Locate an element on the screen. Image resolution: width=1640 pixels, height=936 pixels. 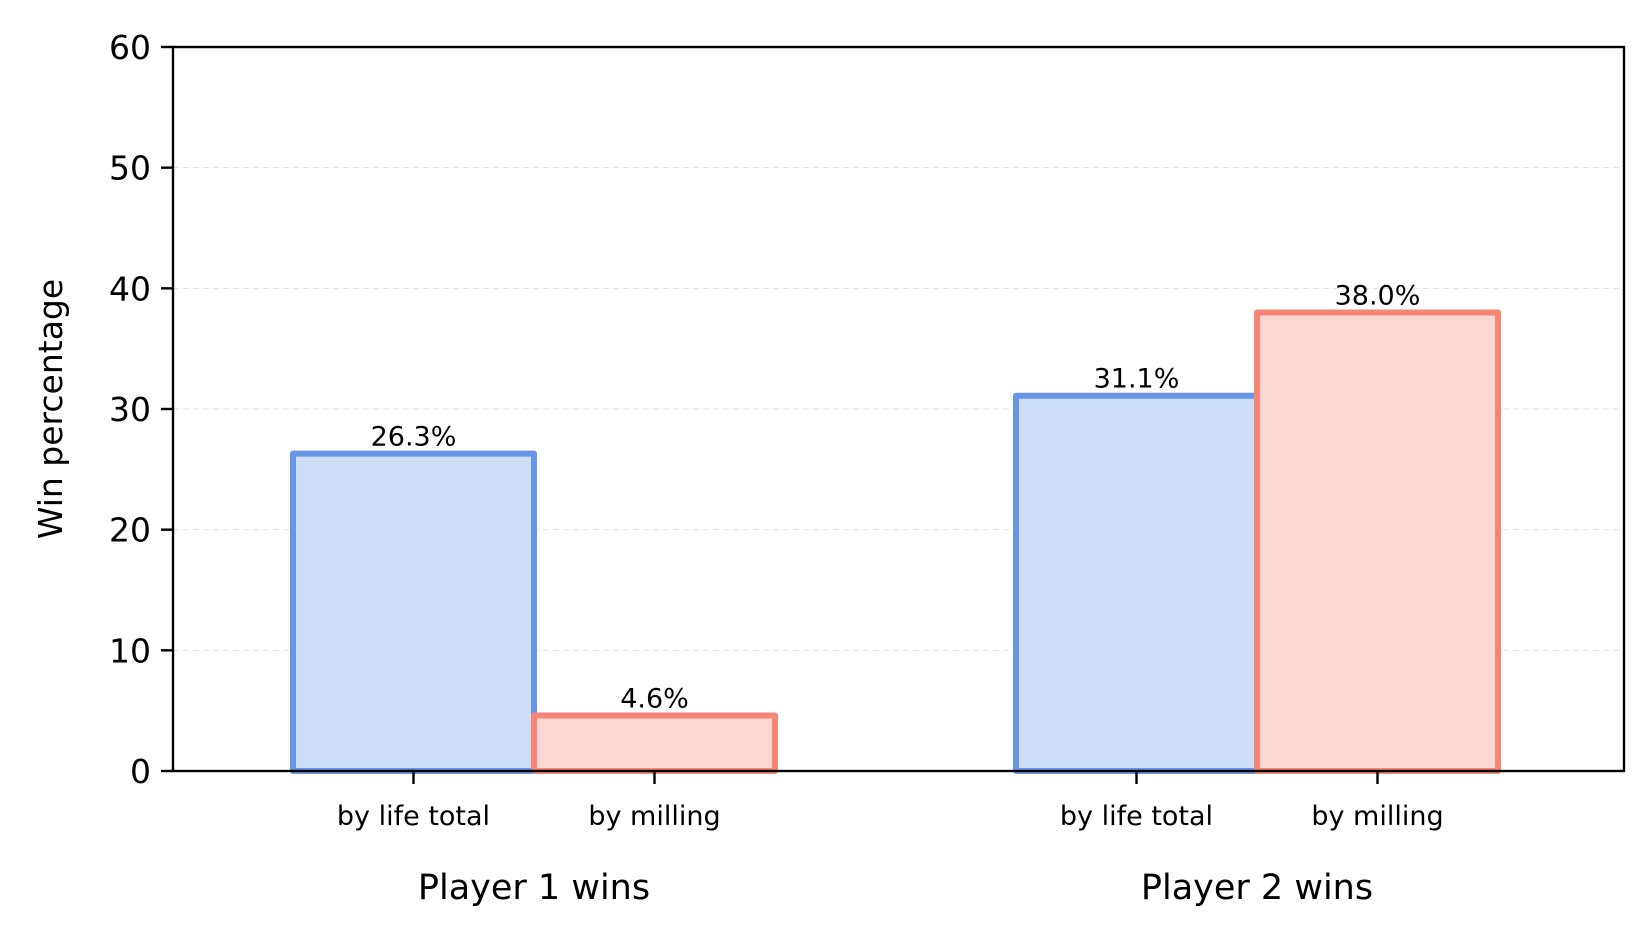
data-label: 31.1% is located at coordinates (1137, 379).